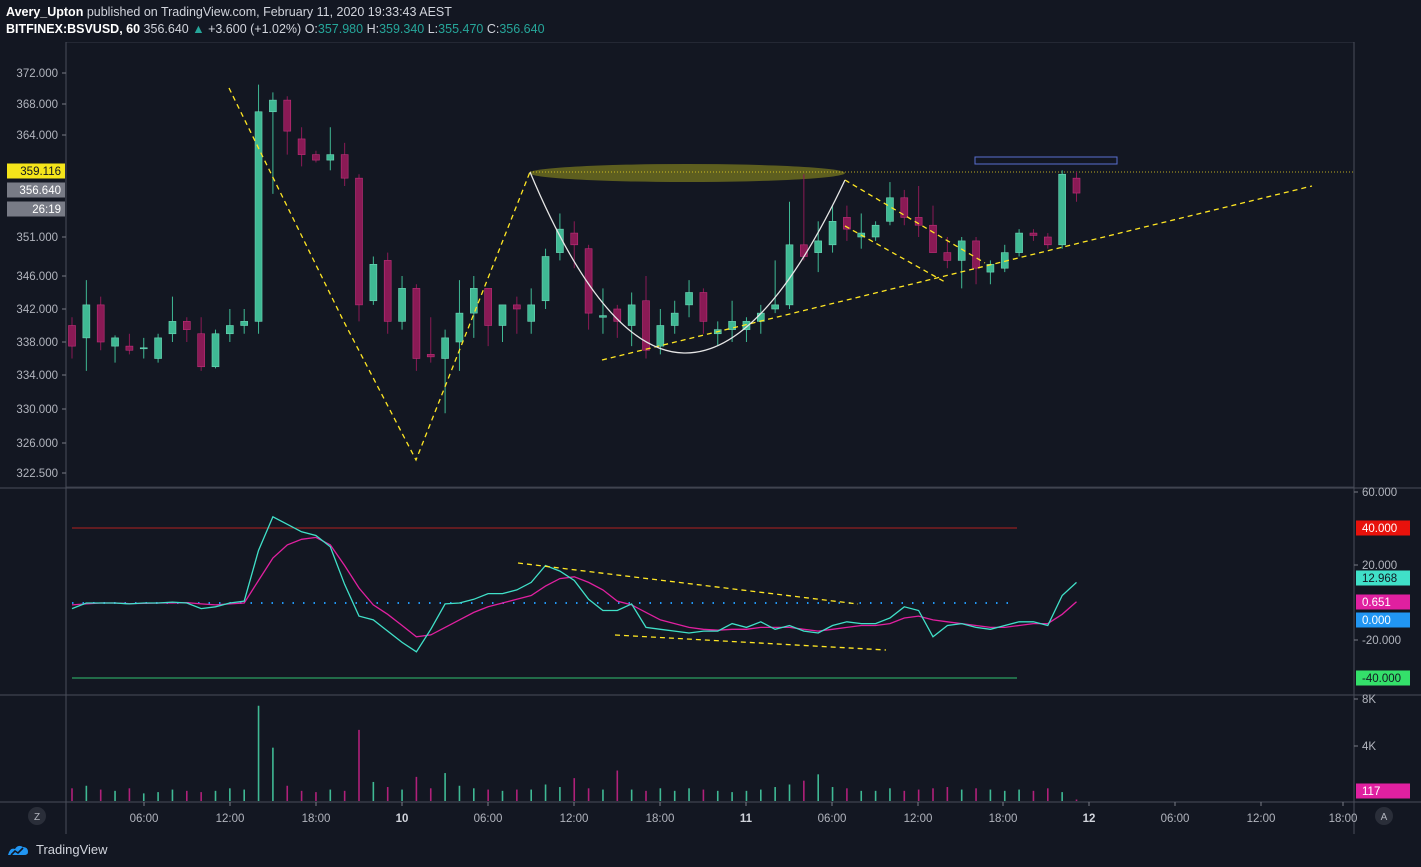 The image size is (1421, 867). Describe the element at coordinates (1376, 603) in the screenshot. I see `rsi-value-tag: 0.651` at that location.